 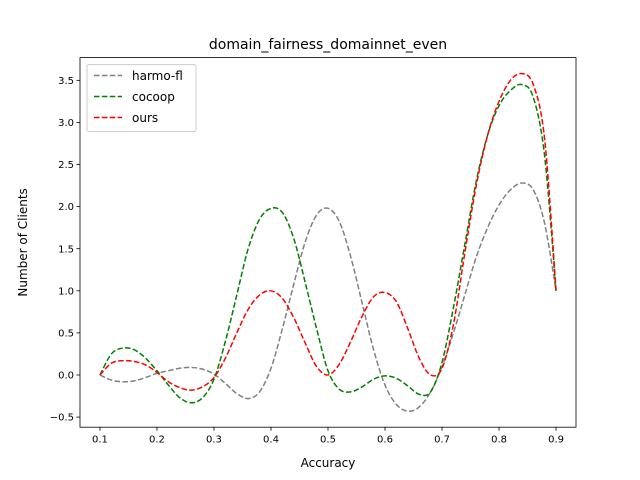 I want to click on y-tick-label: 1.0, so click(x=66, y=291).